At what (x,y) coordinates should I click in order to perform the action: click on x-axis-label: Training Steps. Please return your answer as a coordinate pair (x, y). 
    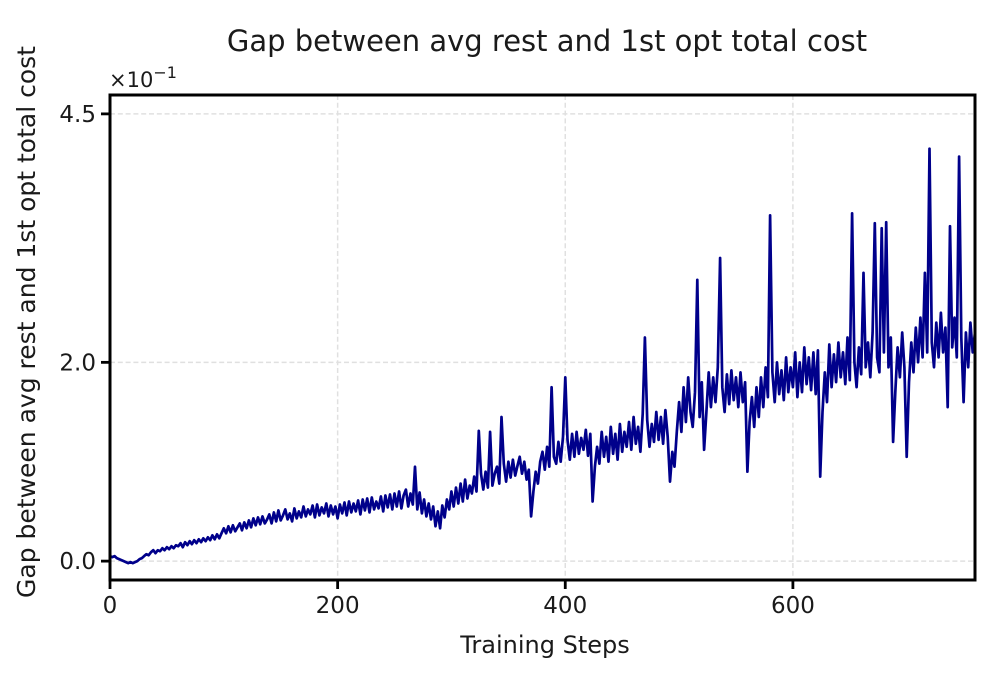
    Looking at the image, I should click on (544, 645).